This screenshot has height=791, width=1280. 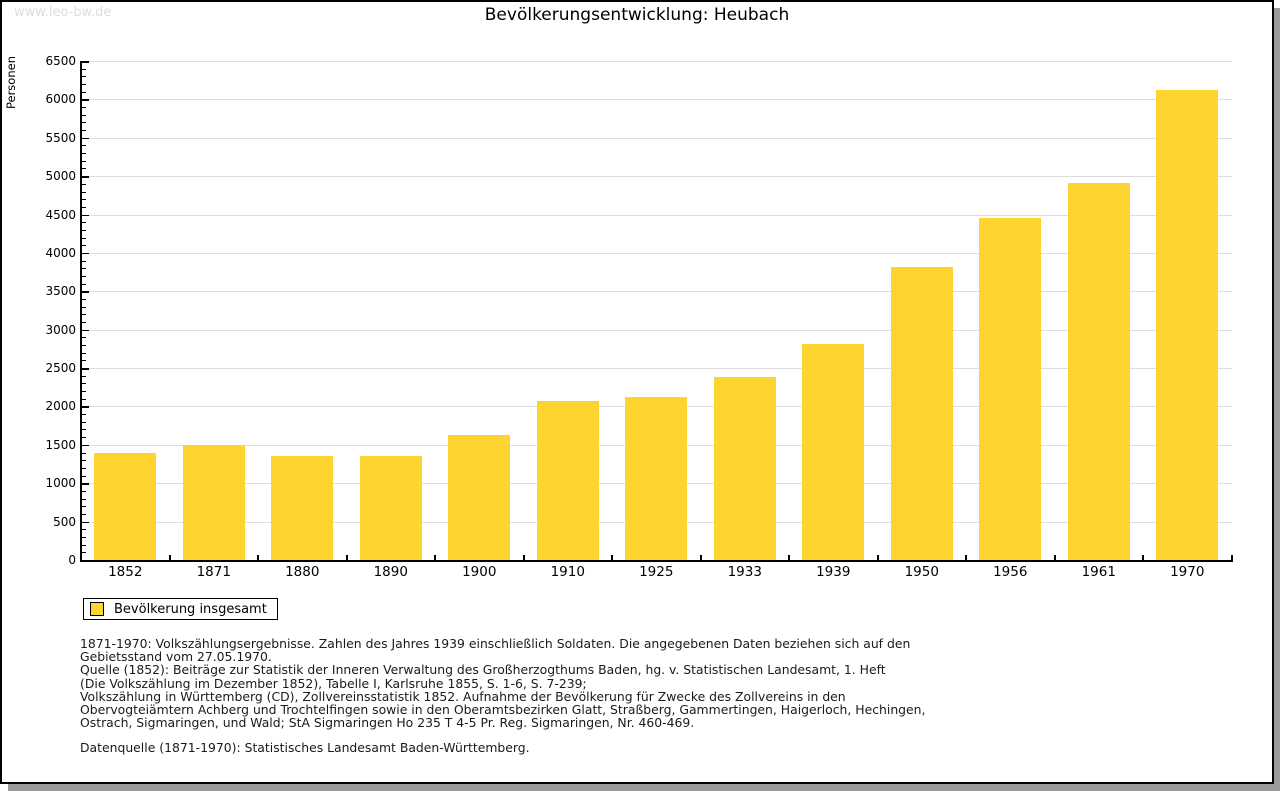 I want to click on bar-1950, so click(x=921, y=413).